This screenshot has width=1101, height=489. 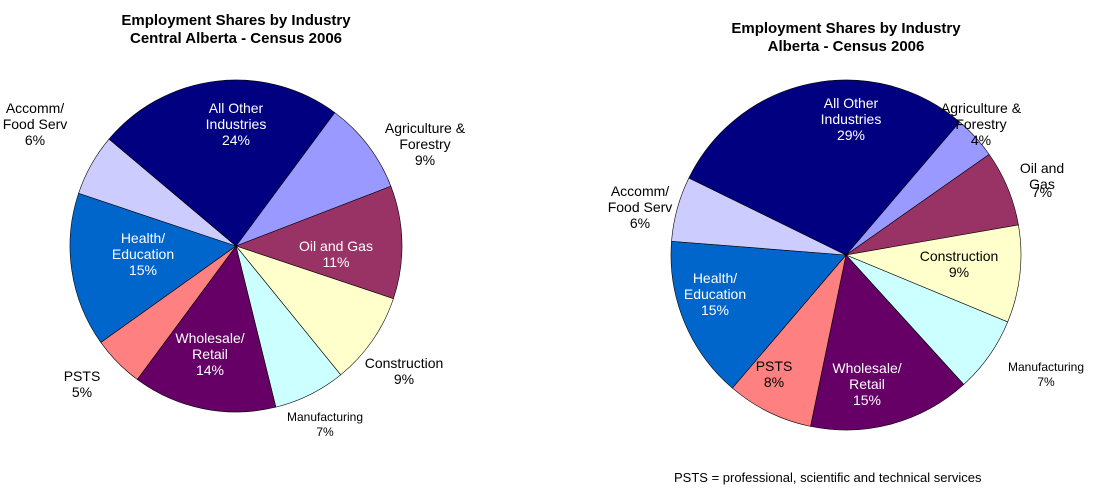 I want to click on slice-value-label: 29%, so click(x=851, y=135).